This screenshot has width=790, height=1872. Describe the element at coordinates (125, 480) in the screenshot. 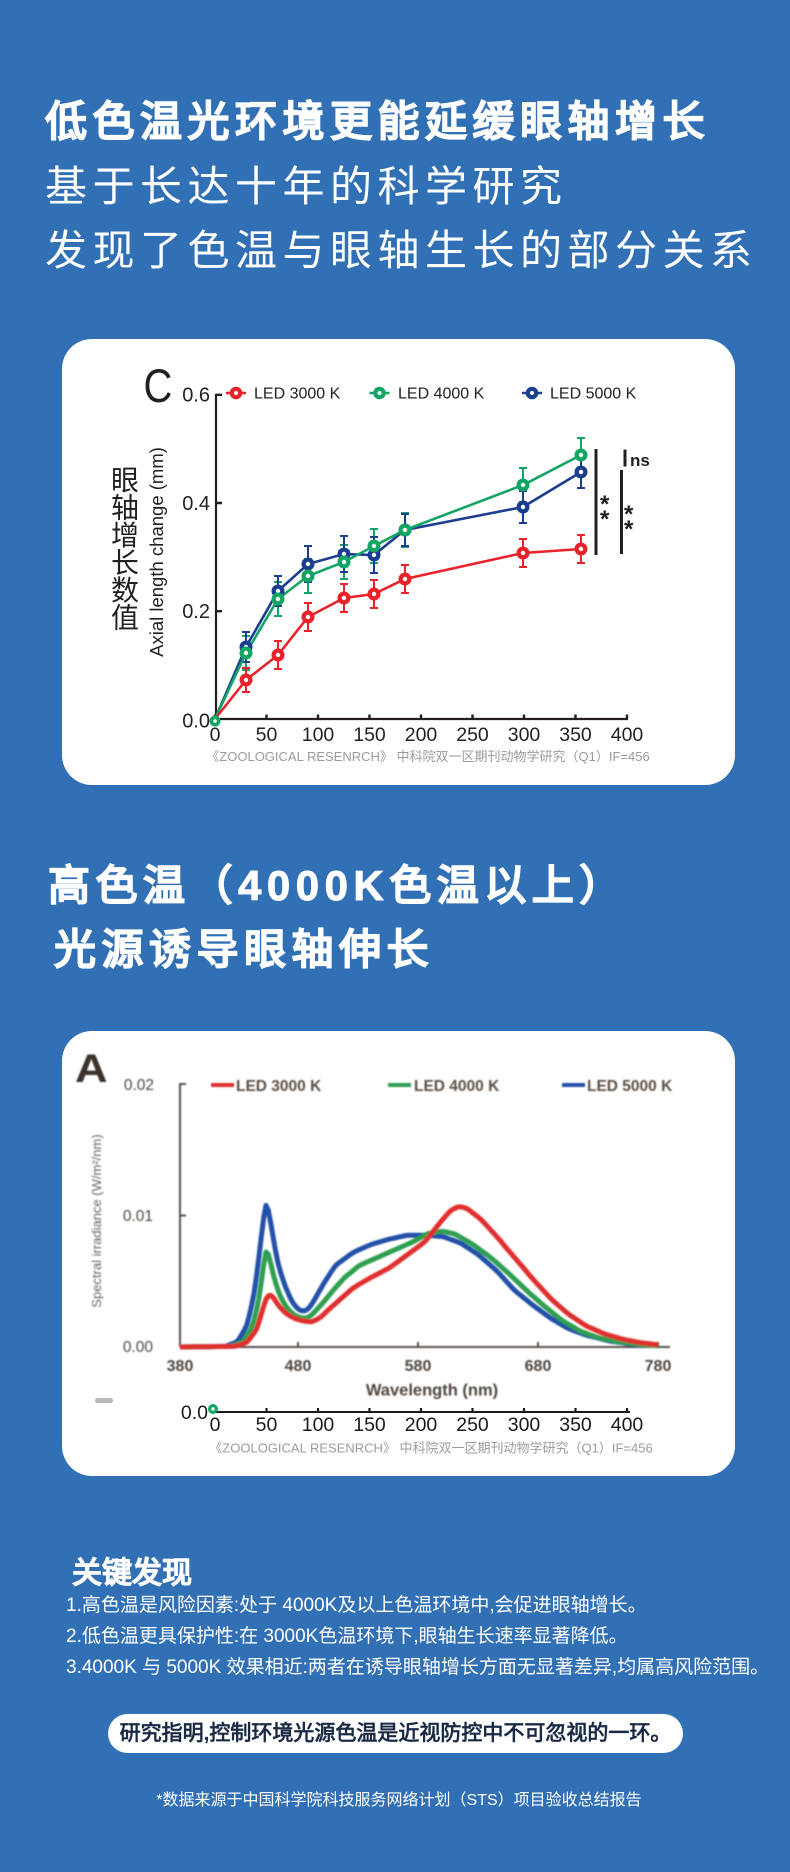

I see `svg-text: 眼` at that location.